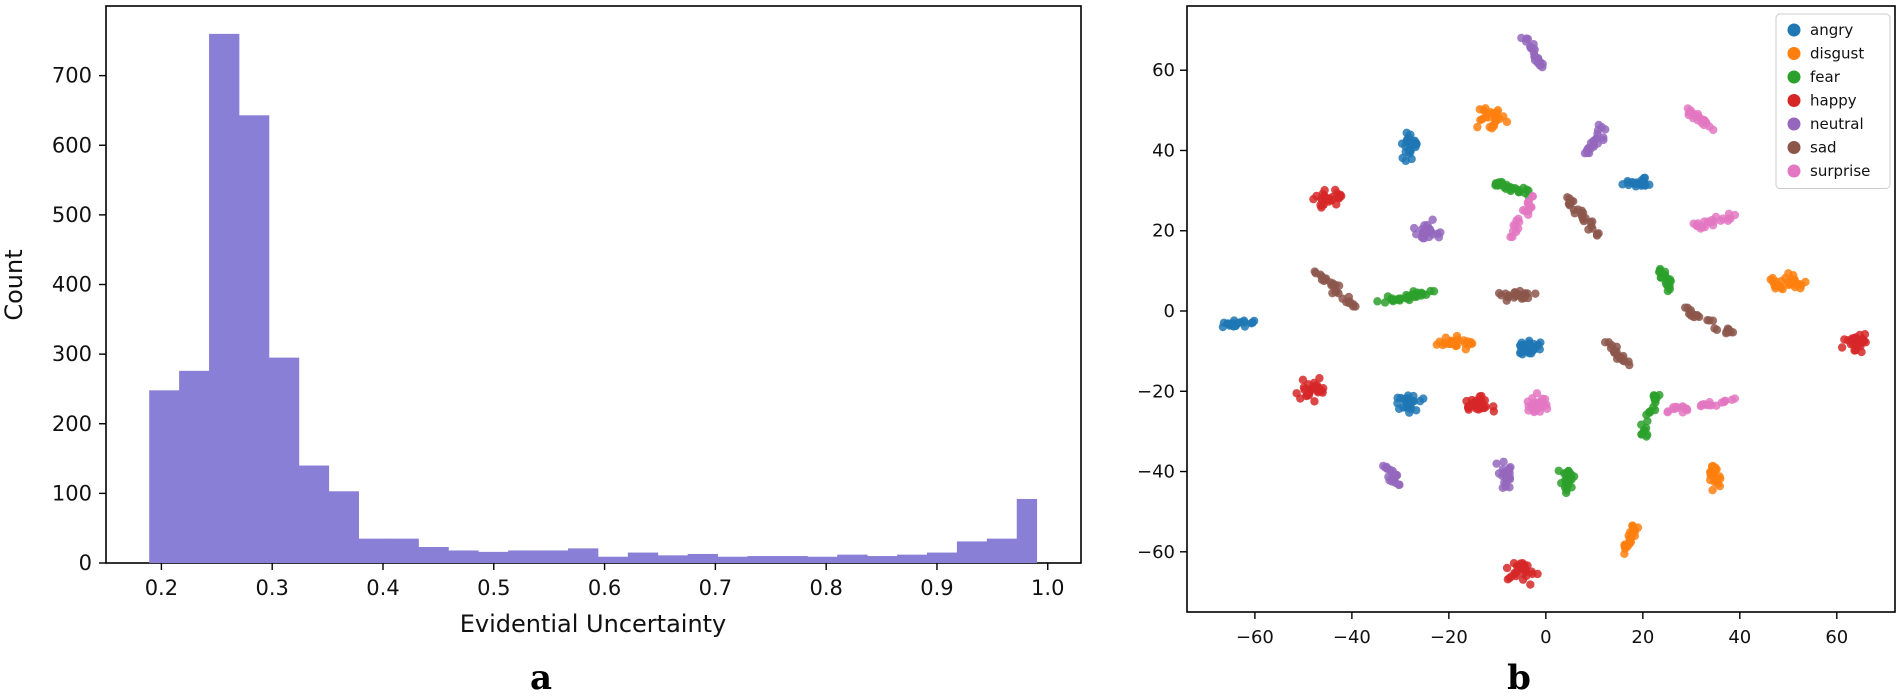 The width and height of the screenshot is (1900, 696). Describe the element at coordinates (1833, 101) in the screenshot. I see `legend-frame` at that location.